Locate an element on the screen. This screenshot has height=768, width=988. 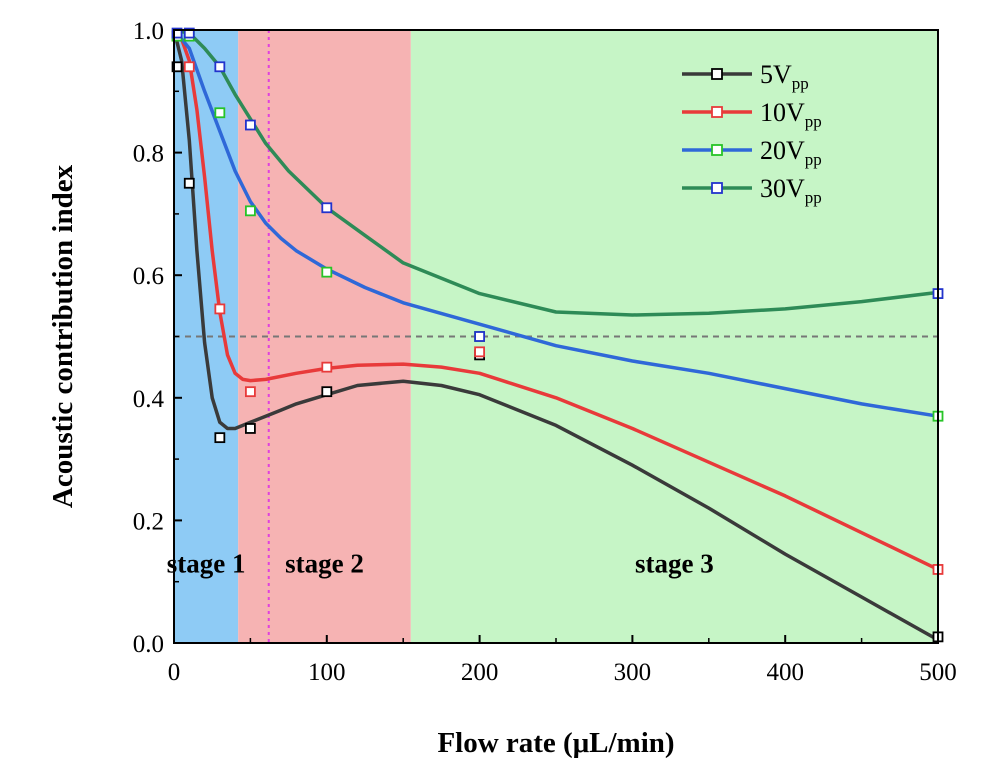
x-tick-label: 300 is located at coordinates (633, 672).